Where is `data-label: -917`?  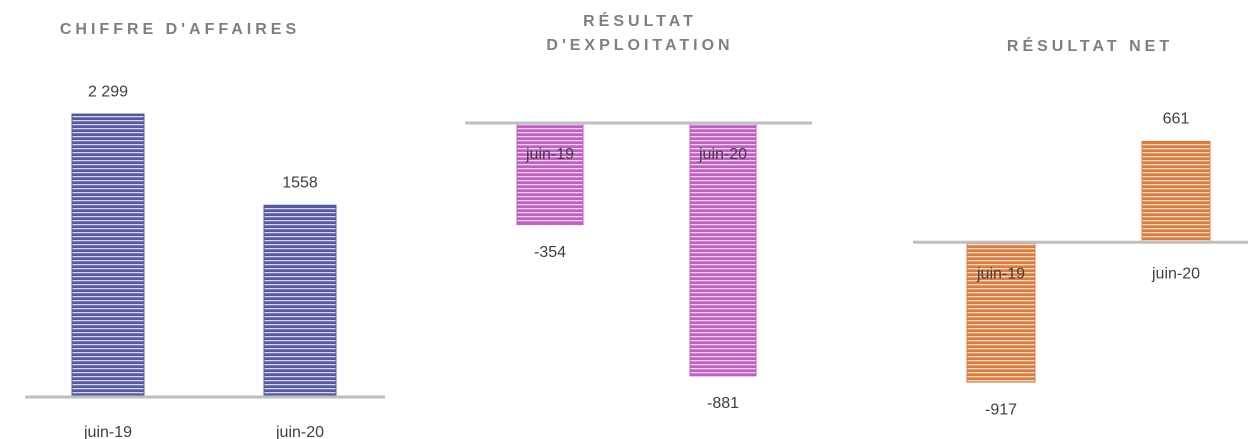 data-label: -917 is located at coordinates (1001, 409).